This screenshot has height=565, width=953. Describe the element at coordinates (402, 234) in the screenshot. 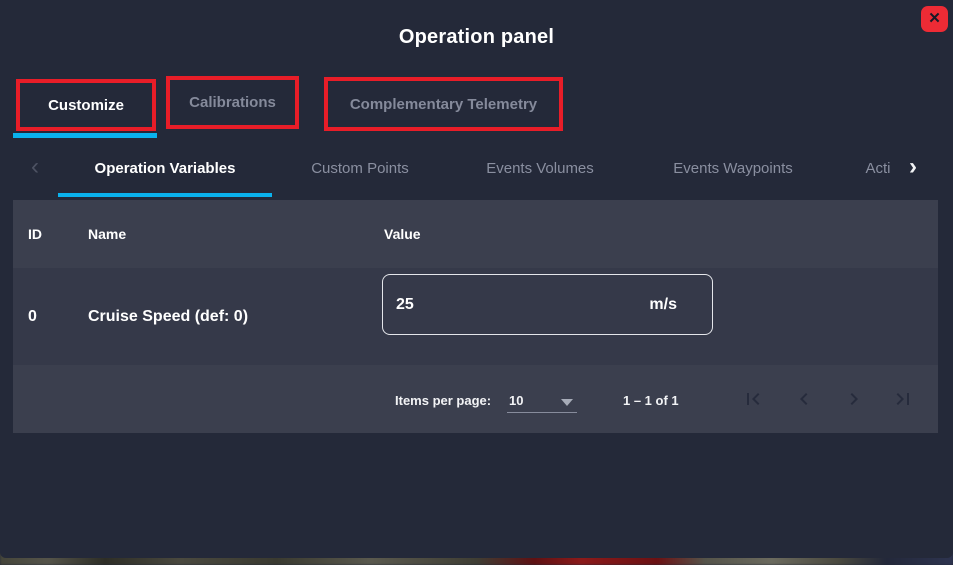

I see `column-header-value: Value` at that location.